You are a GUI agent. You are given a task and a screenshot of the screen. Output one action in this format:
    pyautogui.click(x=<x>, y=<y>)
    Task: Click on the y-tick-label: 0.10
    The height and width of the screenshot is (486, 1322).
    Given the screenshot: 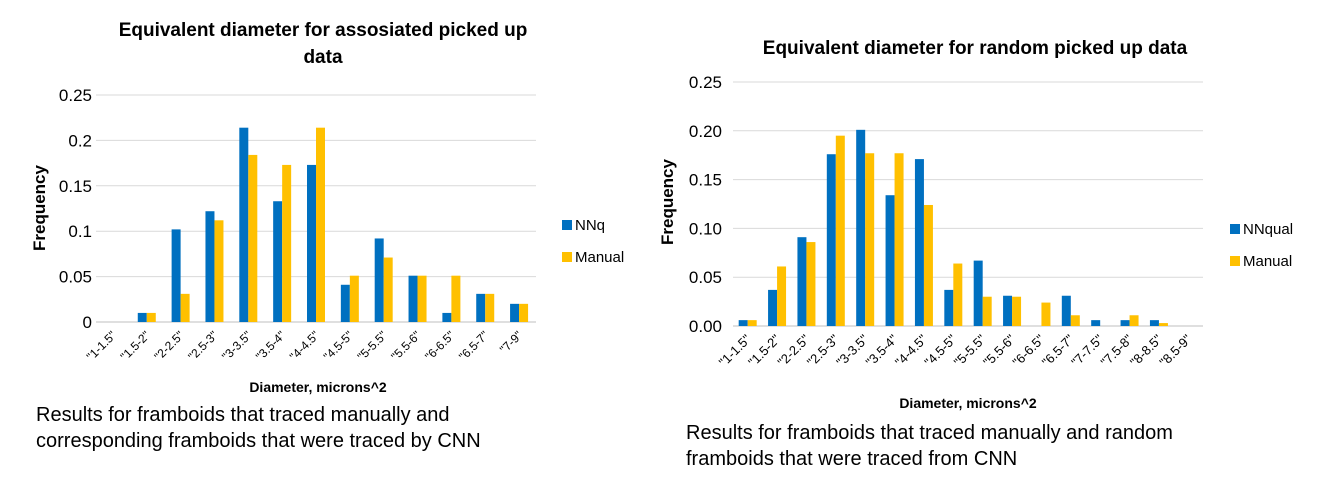 What is the action you would take?
    pyautogui.click(x=705, y=228)
    